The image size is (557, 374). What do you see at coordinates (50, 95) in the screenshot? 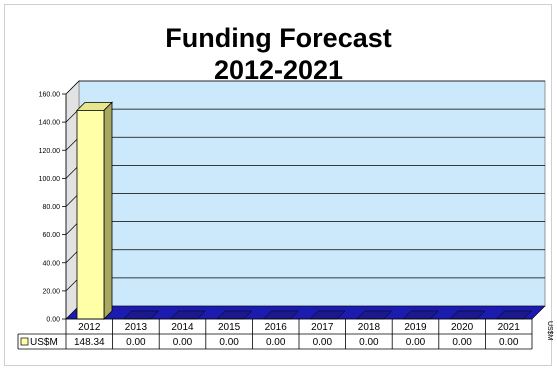
I see `y-tick-label: 160.00` at bounding box center [50, 95].